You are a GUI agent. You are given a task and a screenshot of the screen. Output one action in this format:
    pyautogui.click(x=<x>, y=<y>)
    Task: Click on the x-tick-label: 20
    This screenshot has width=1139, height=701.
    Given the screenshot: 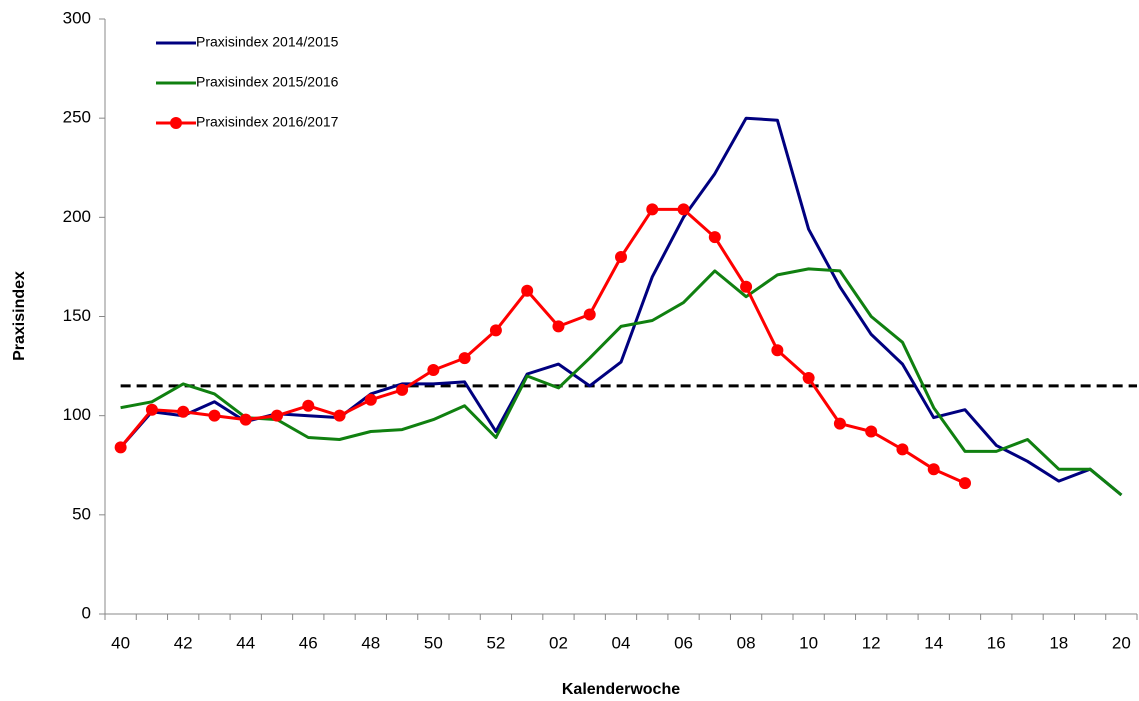 What is the action you would take?
    pyautogui.click(x=1121, y=642)
    